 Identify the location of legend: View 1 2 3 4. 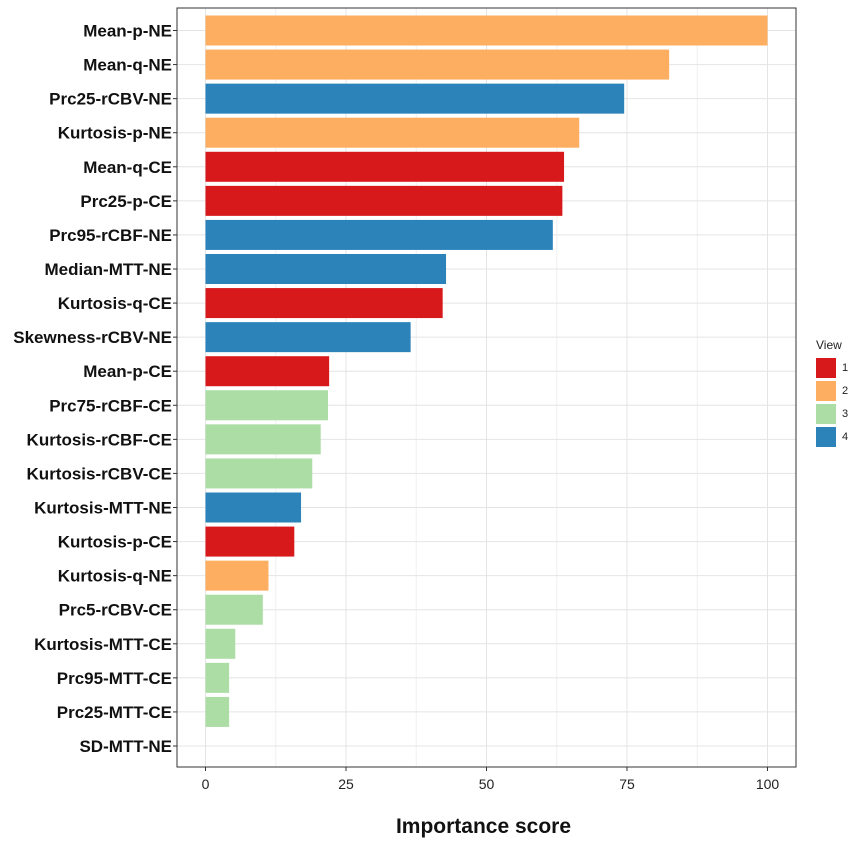
(835, 393).